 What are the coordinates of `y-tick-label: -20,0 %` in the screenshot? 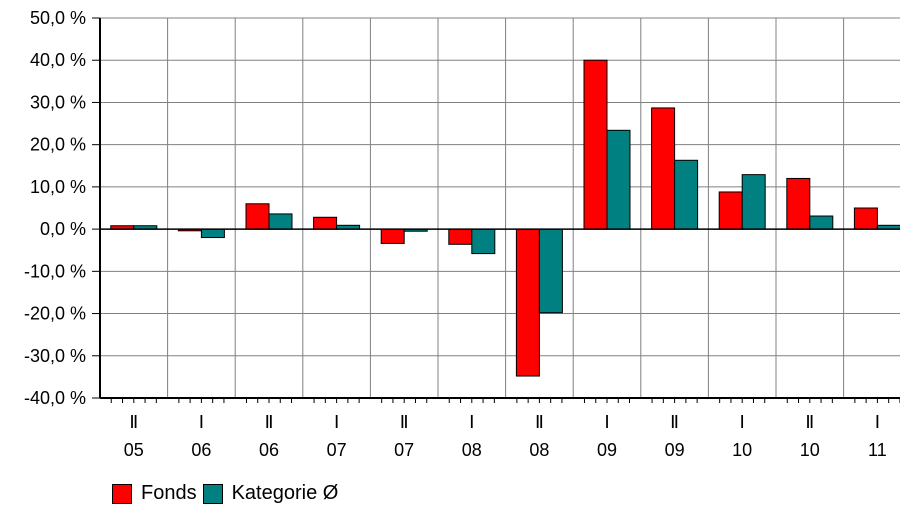 It's located at (55, 314).